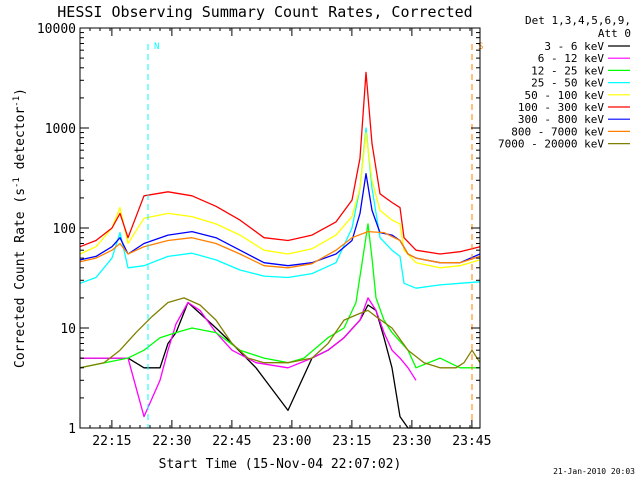  What do you see at coordinates (280, 464) in the screenshot?
I see `x-axis-label: Start Time (15-Nov-04 22:07:02)` at bounding box center [280, 464].